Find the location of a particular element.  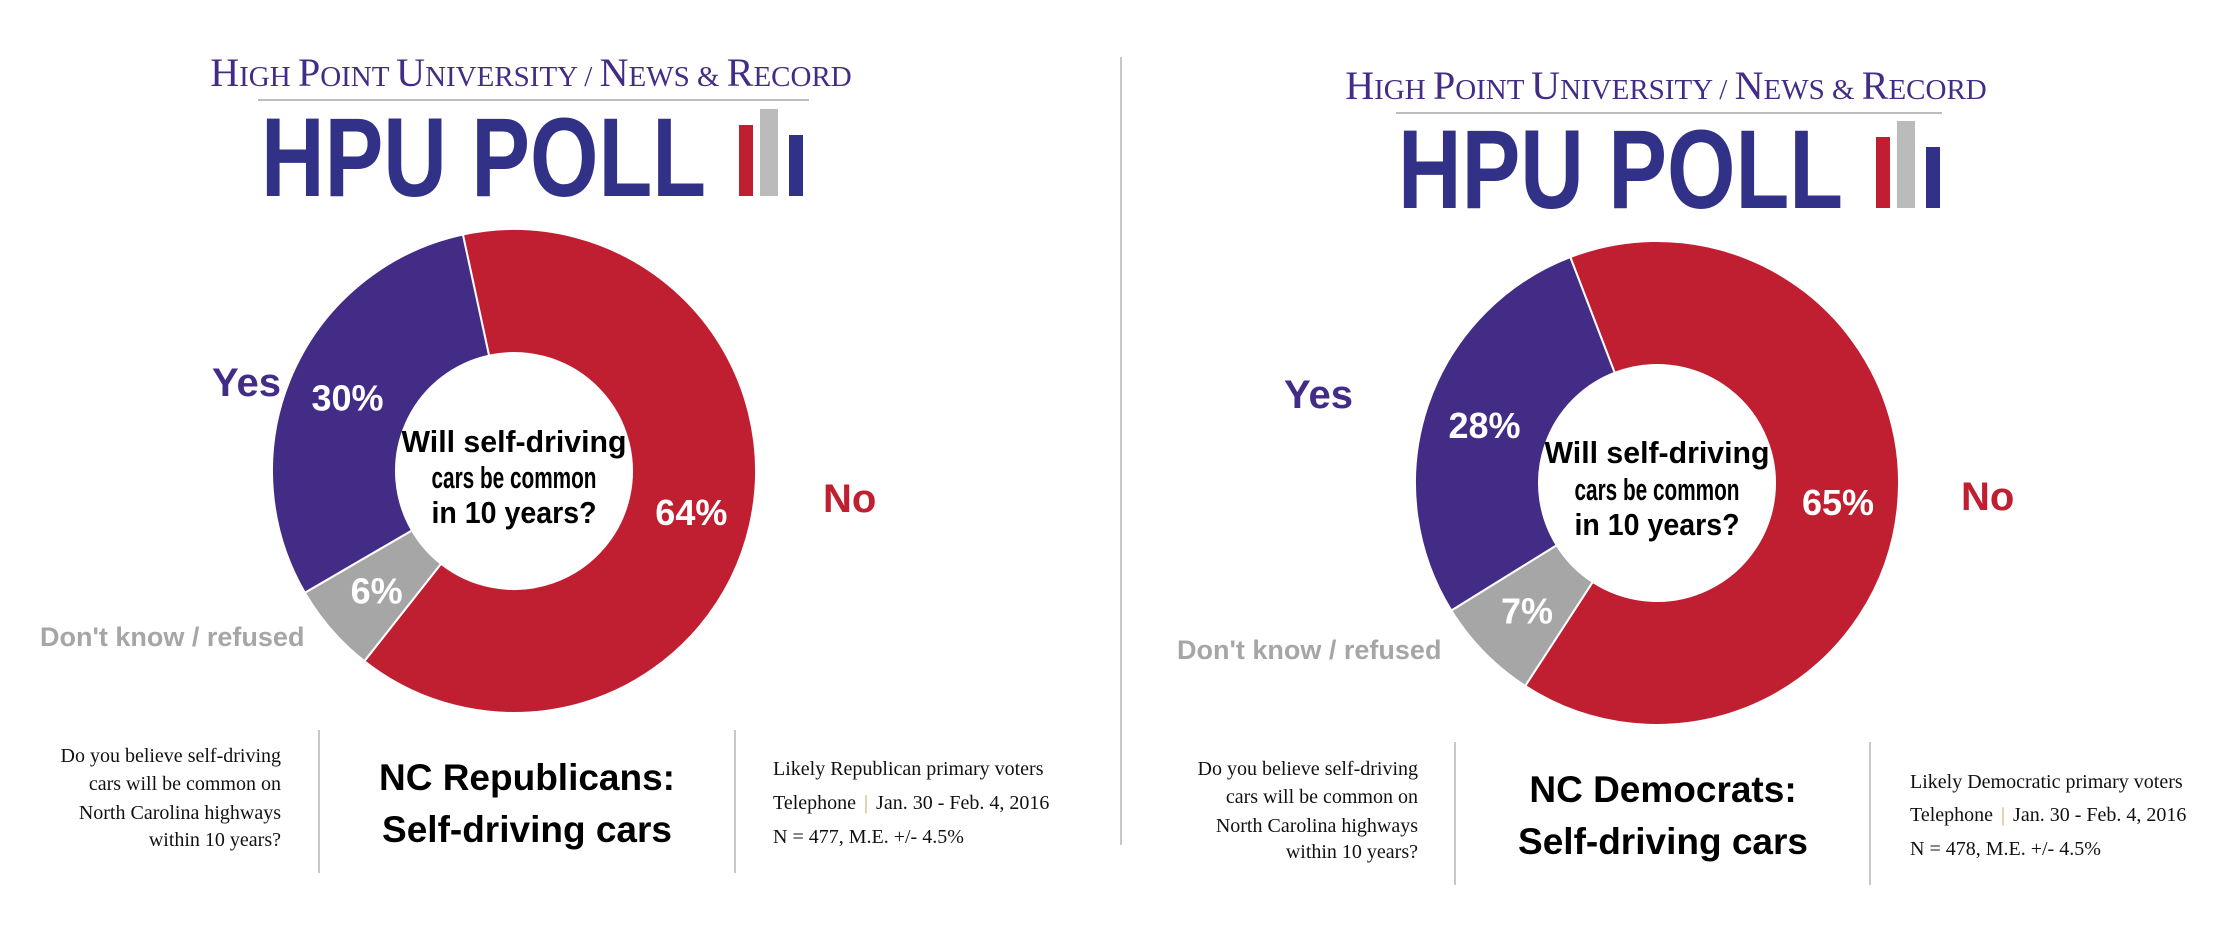

value-label-no: 64% is located at coordinates (691, 512).